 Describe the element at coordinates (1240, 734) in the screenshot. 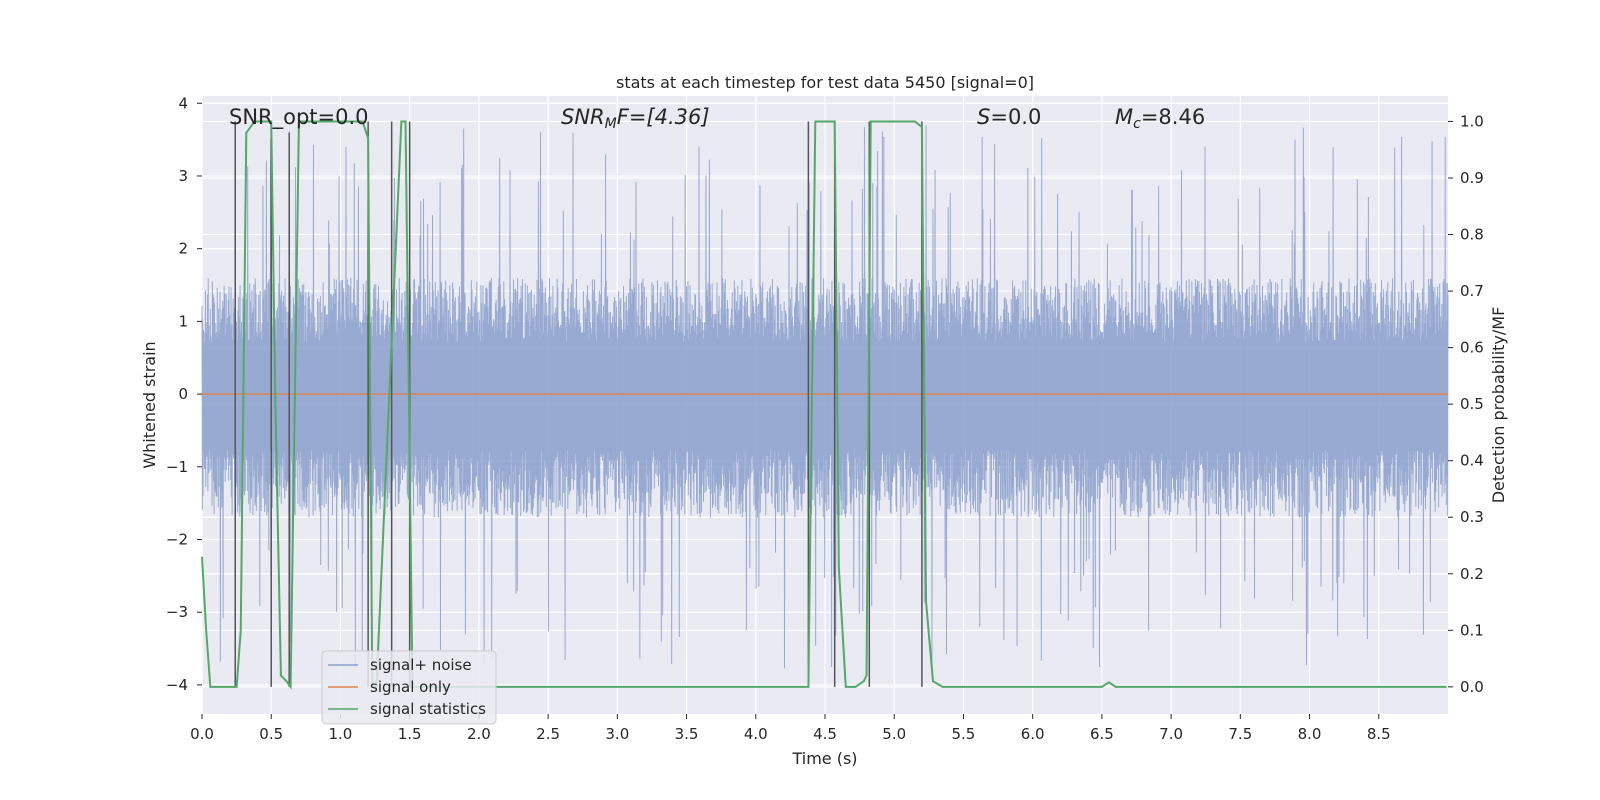

I see `x-tick-label: 7.5` at that location.